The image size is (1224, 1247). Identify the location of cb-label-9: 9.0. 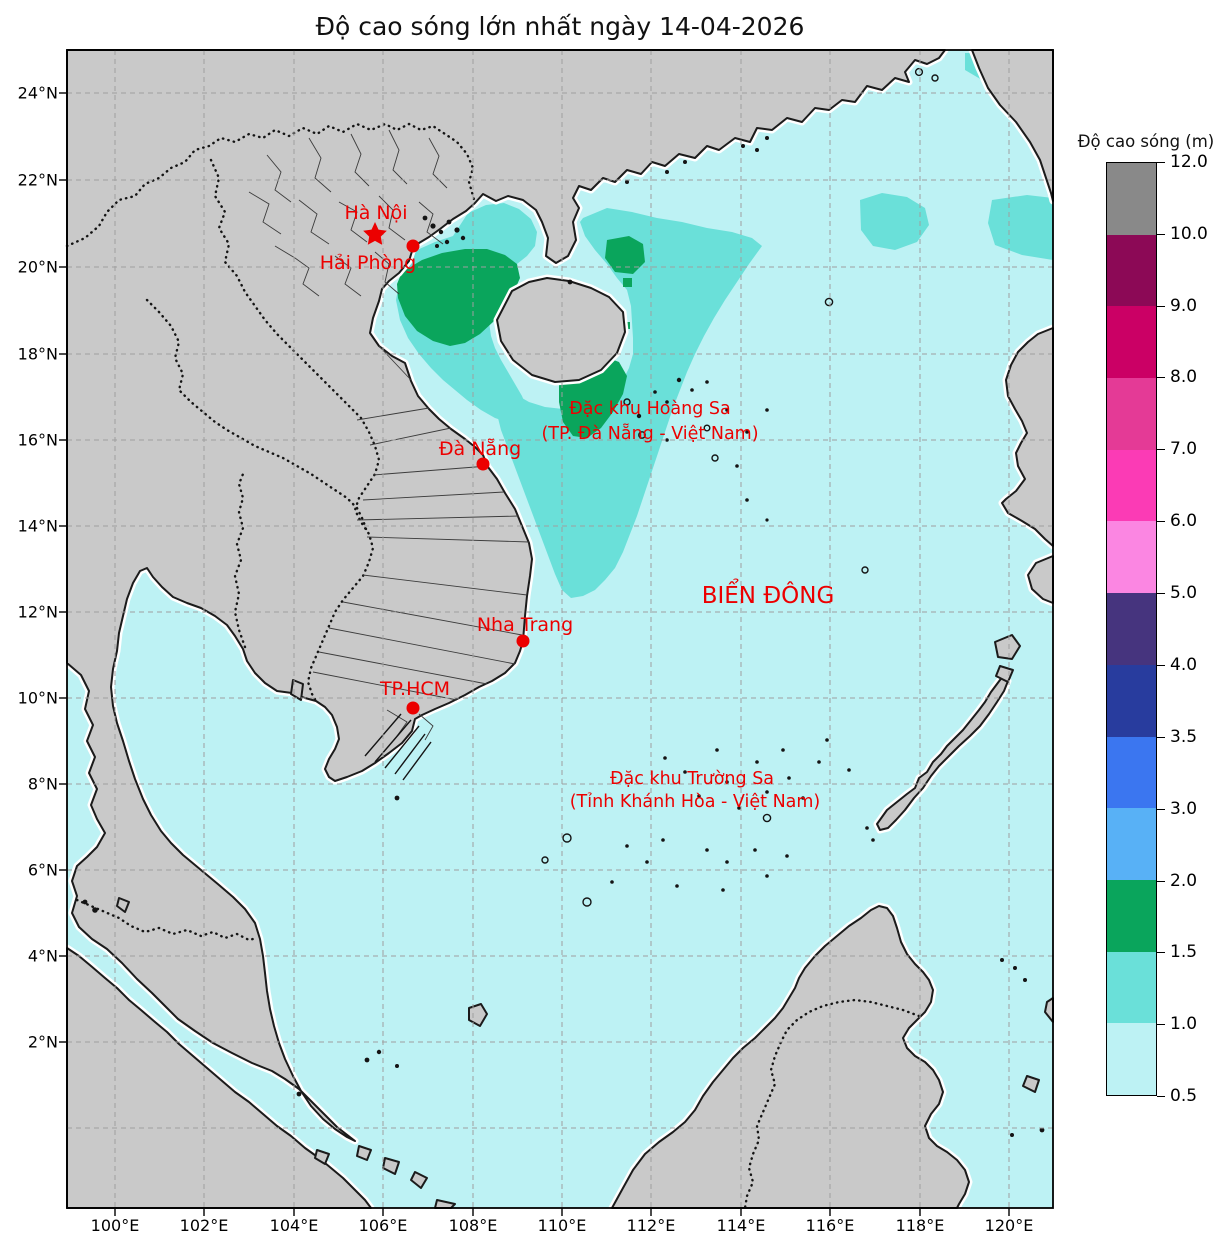
(1184, 306).